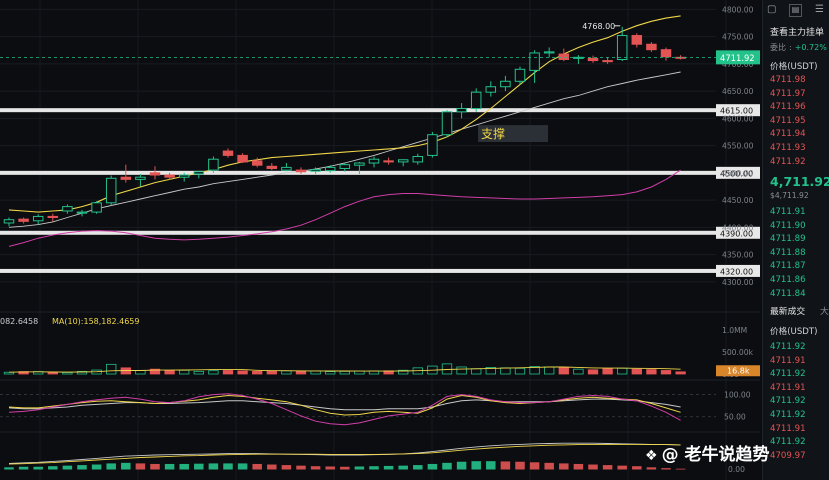  What do you see at coordinates (788, 148) in the screenshot?
I see `ask-price: 4711.93` at bounding box center [788, 148].